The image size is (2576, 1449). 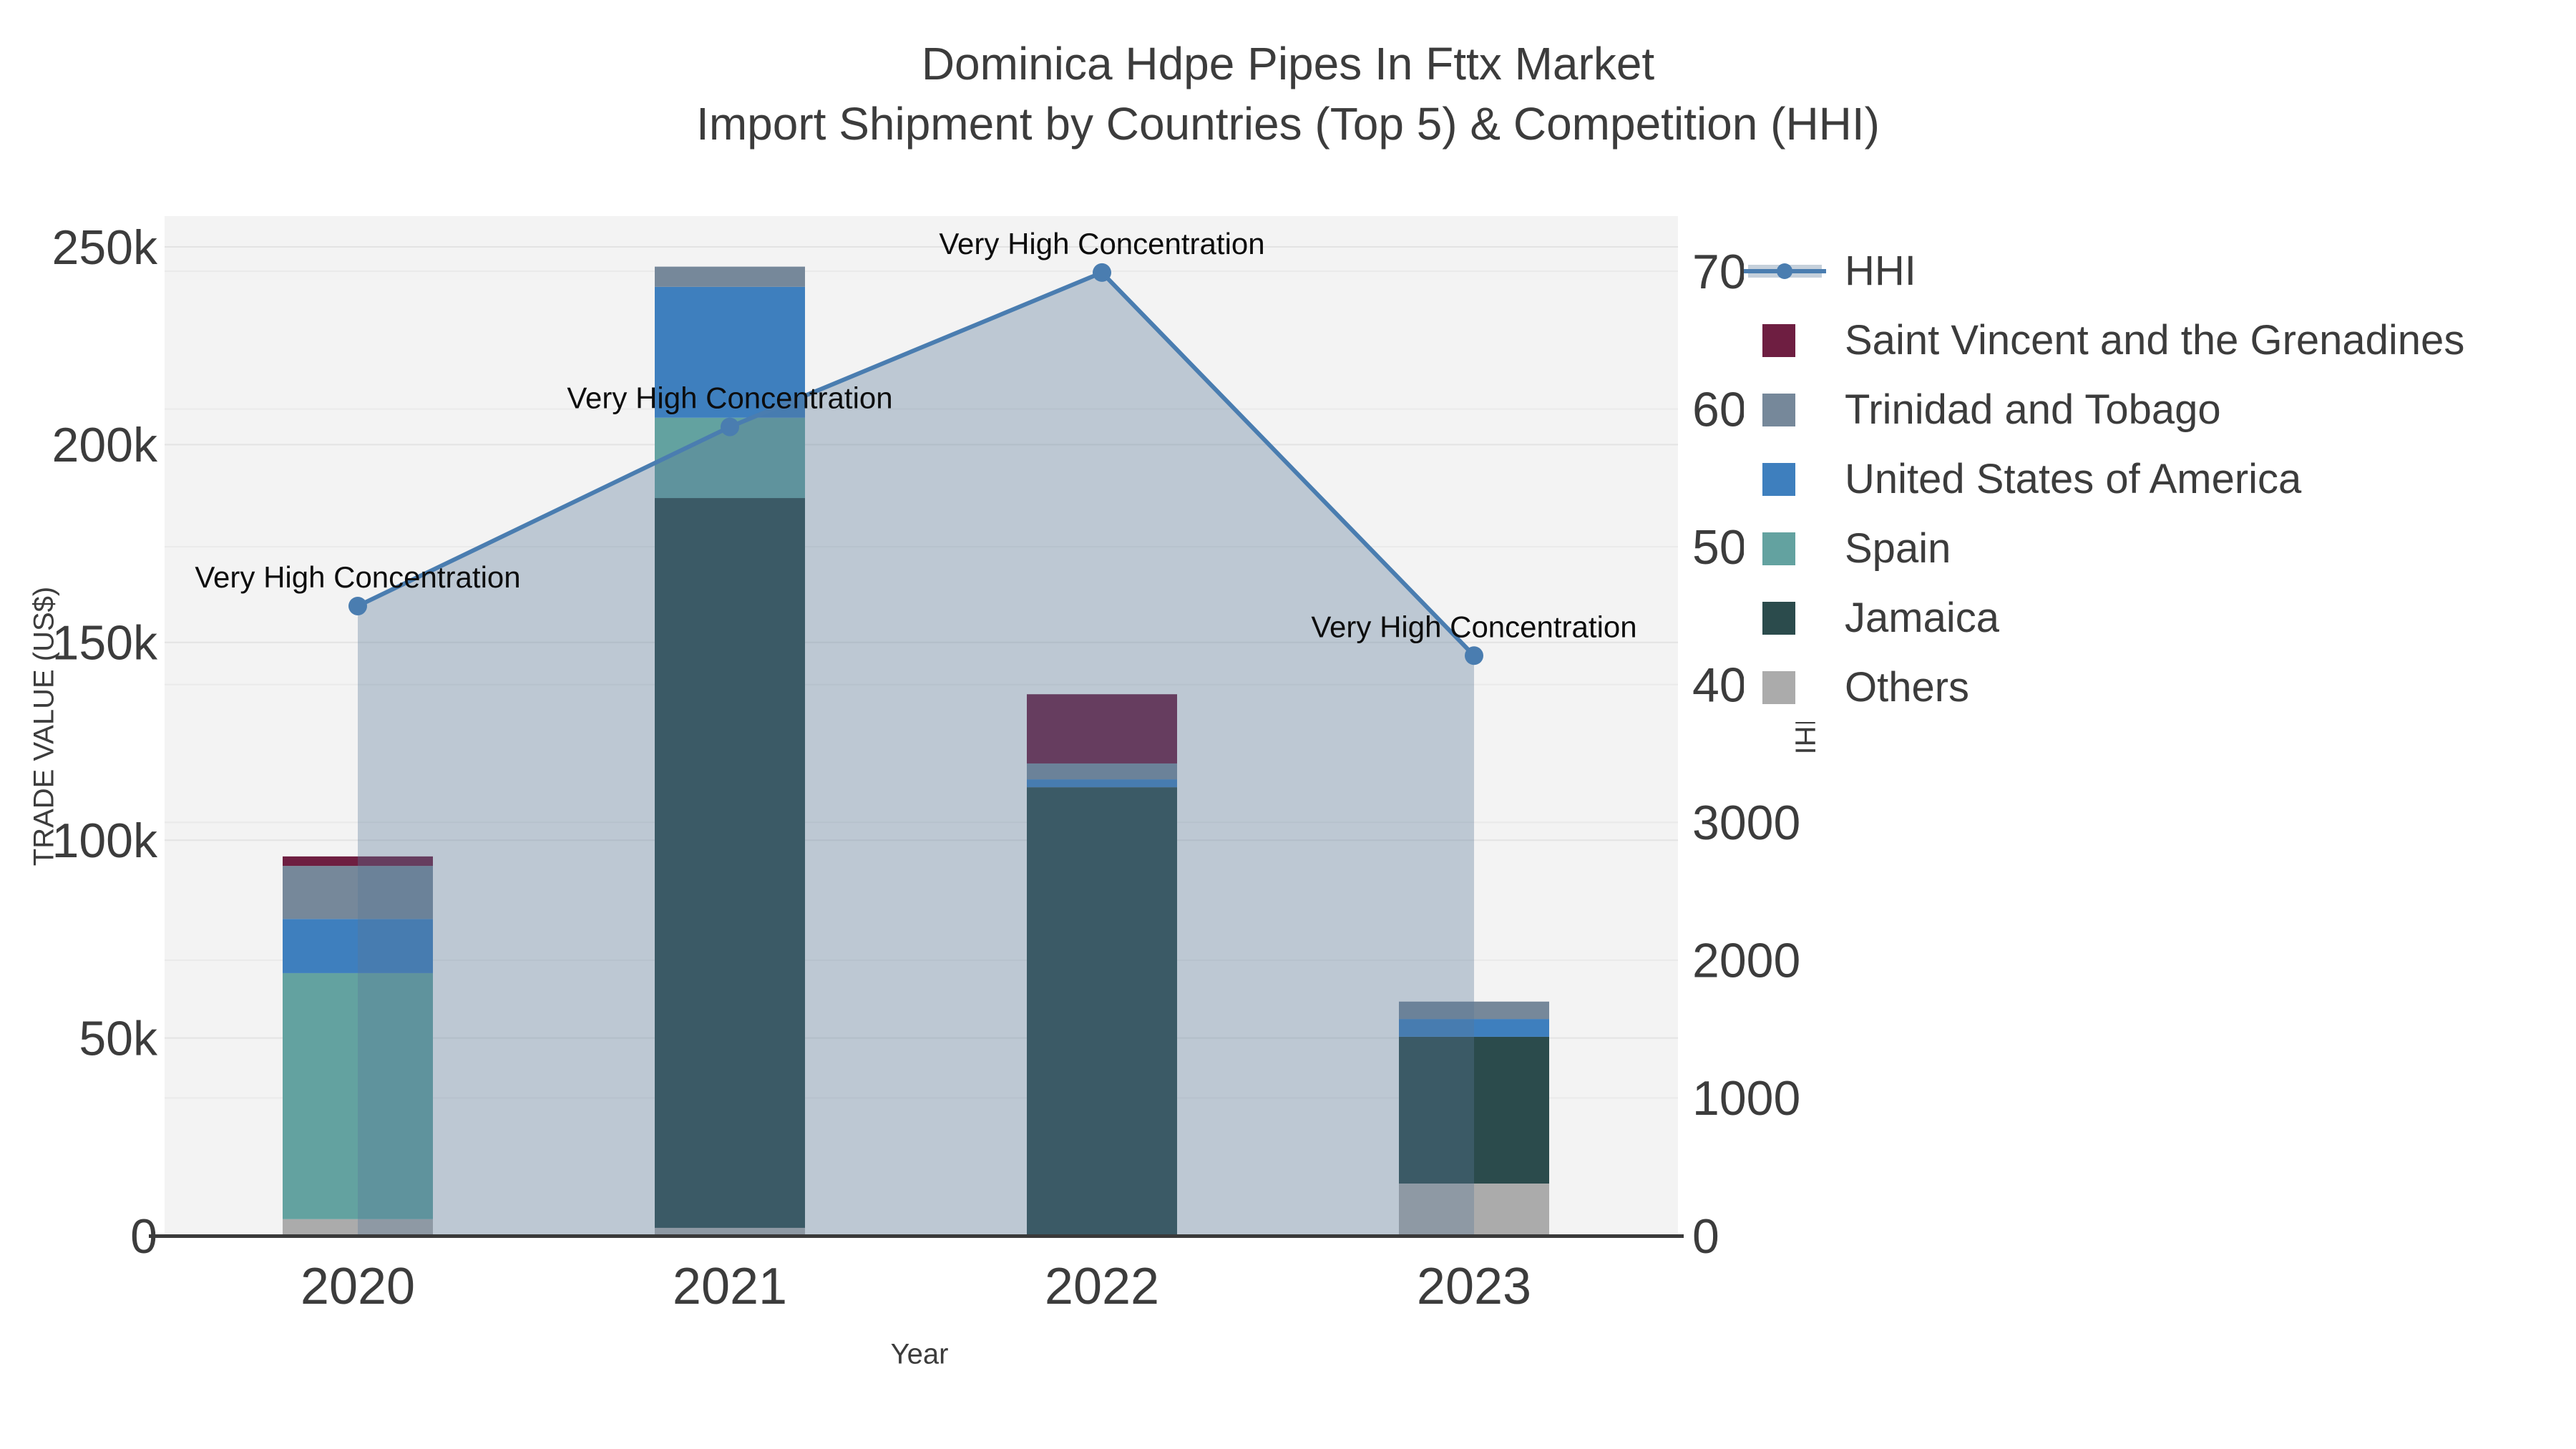 I want to click on y-left-tick-label: 250k, so click(x=105, y=247).